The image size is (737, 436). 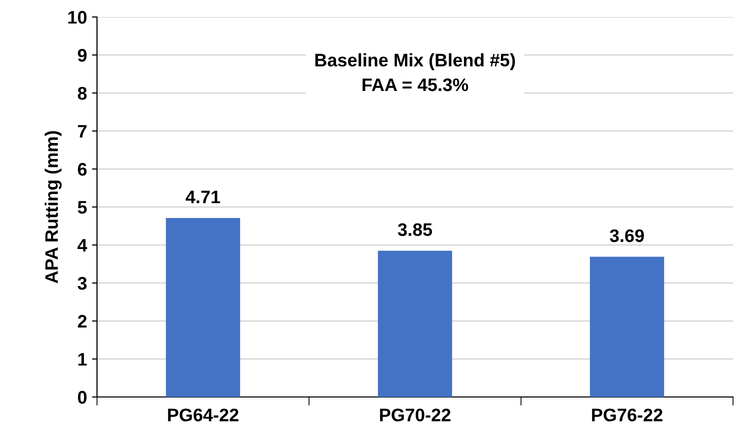 I want to click on y-tick-label: 2, so click(x=82, y=321).